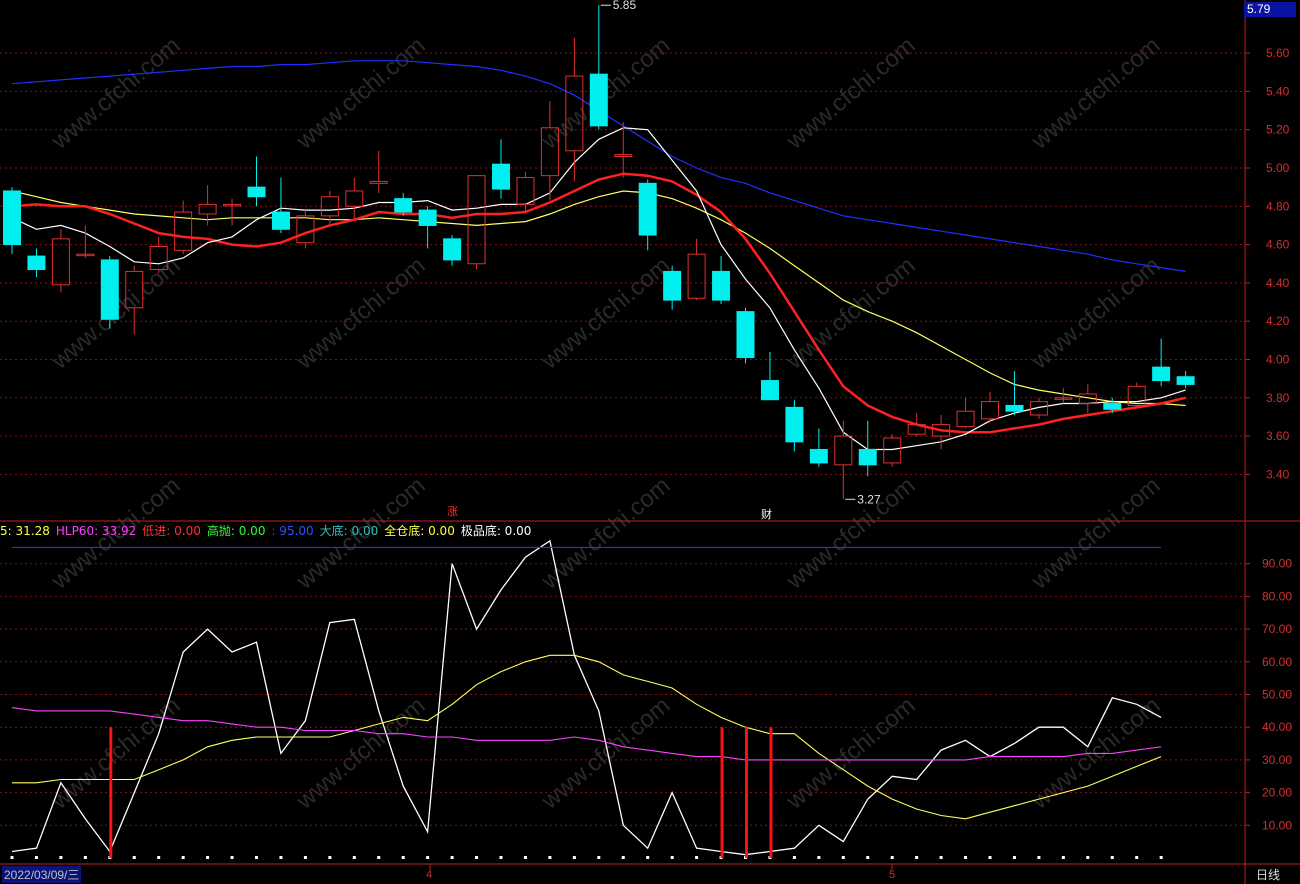 This screenshot has width=1300, height=884. I want to click on legend-item: 高抛: 0.00, so click(236, 531).